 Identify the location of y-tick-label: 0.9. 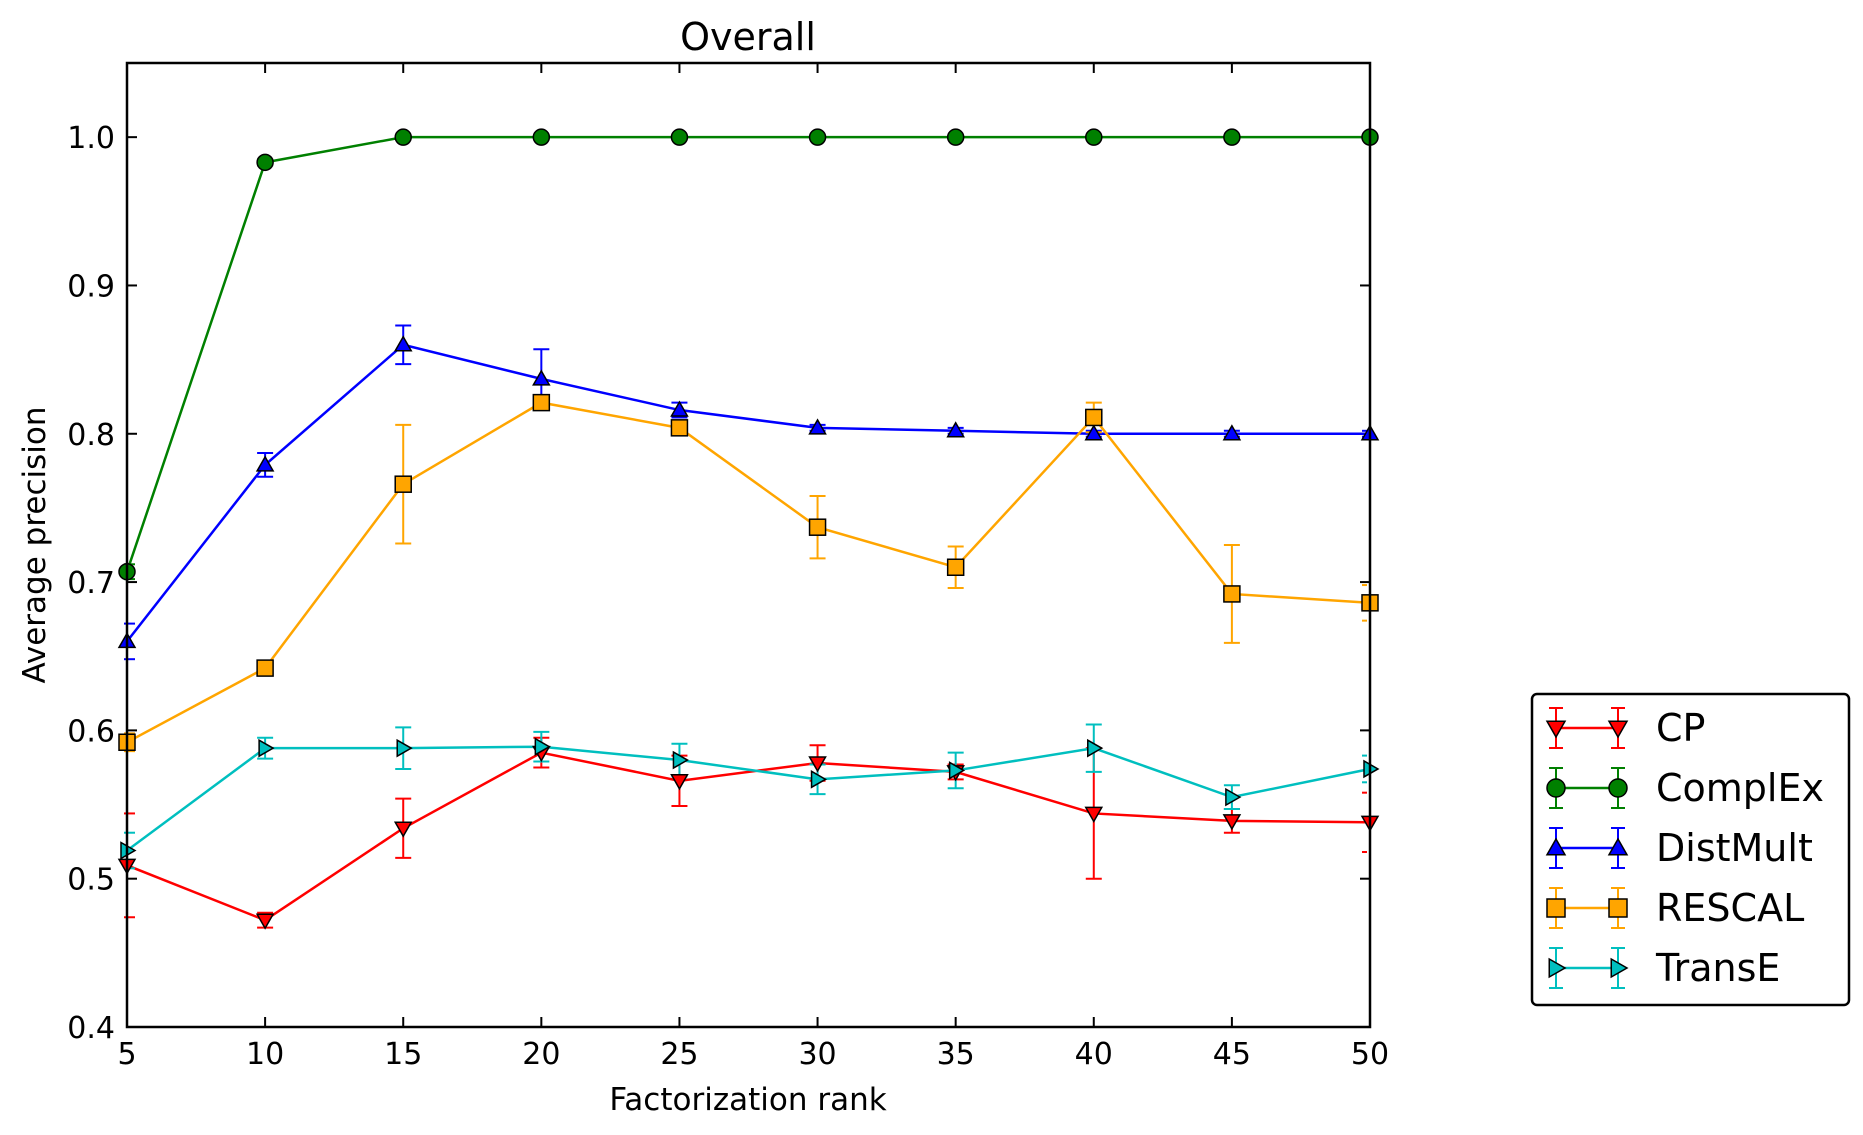
(91, 286).